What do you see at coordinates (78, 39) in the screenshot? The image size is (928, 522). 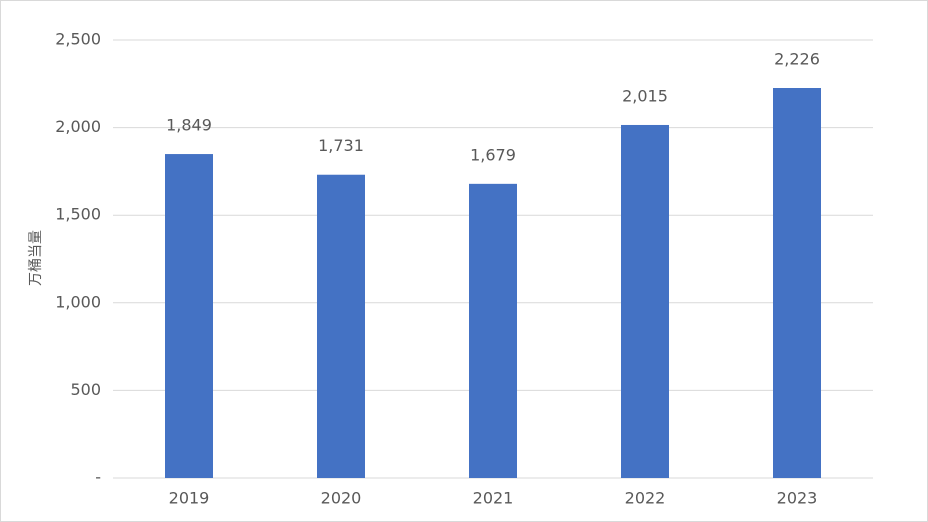 I see `y-tick-label: 2,500` at bounding box center [78, 39].